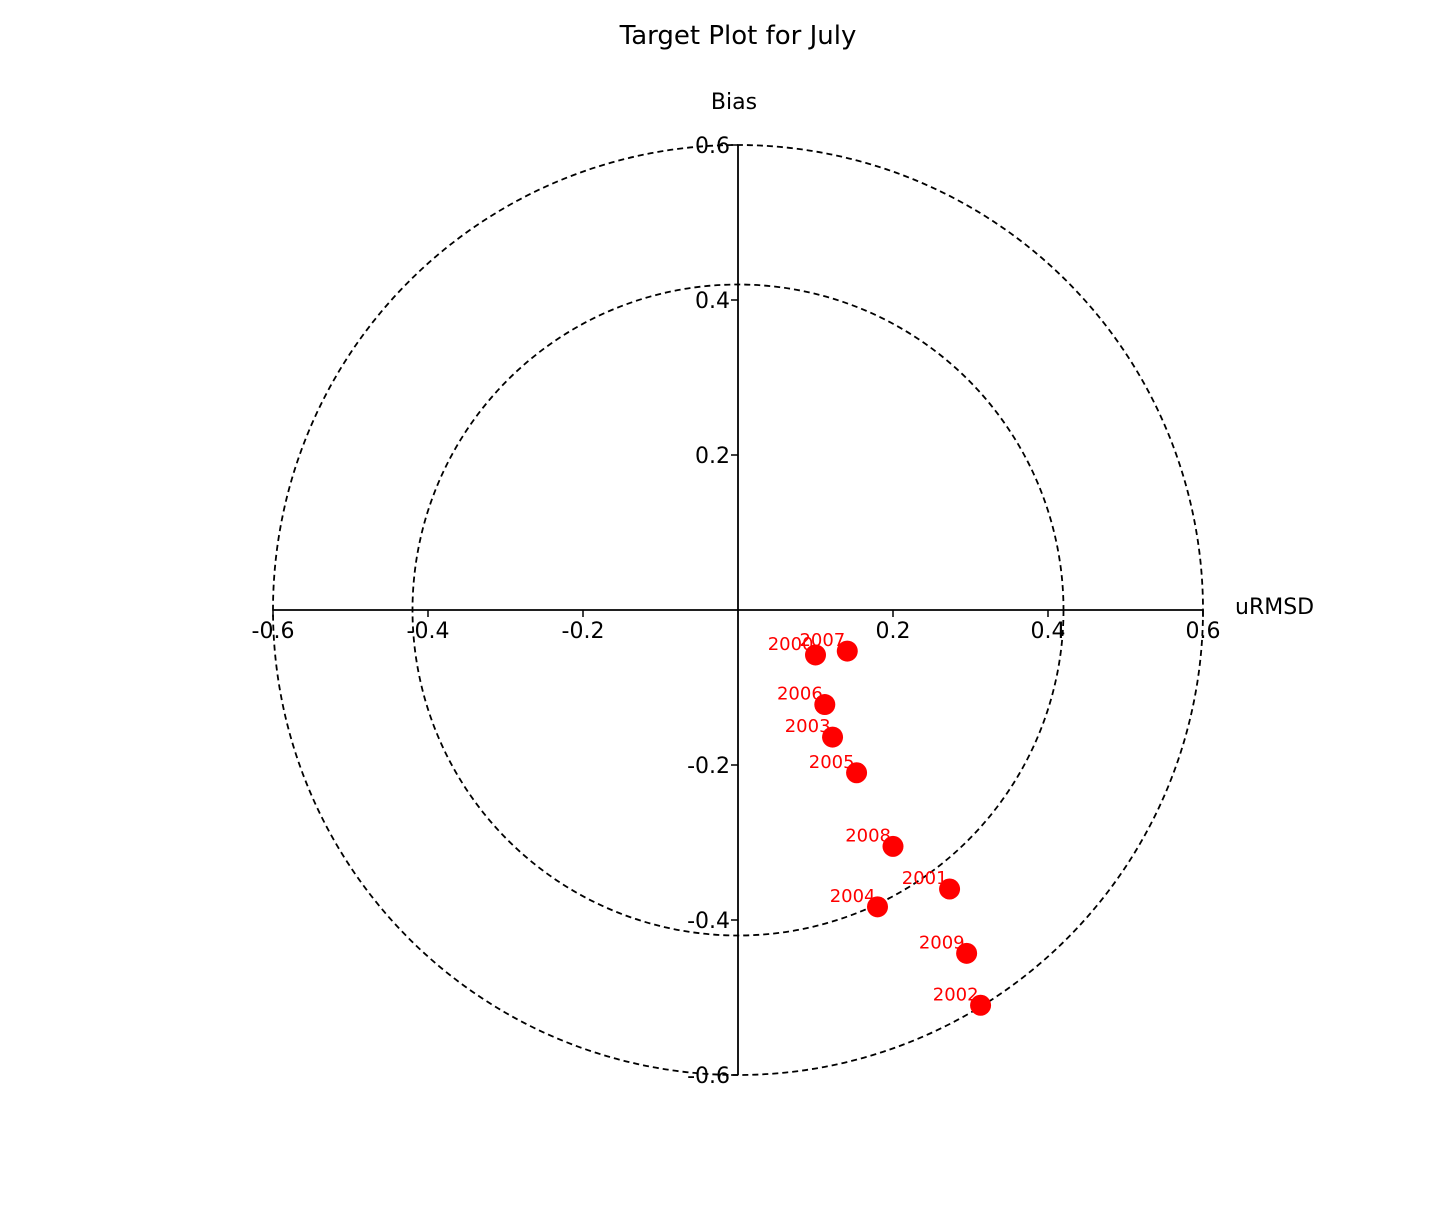 This screenshot has width=1440, height=1209. I want to click on y-tick-label: -0.4, so click(708, 921).